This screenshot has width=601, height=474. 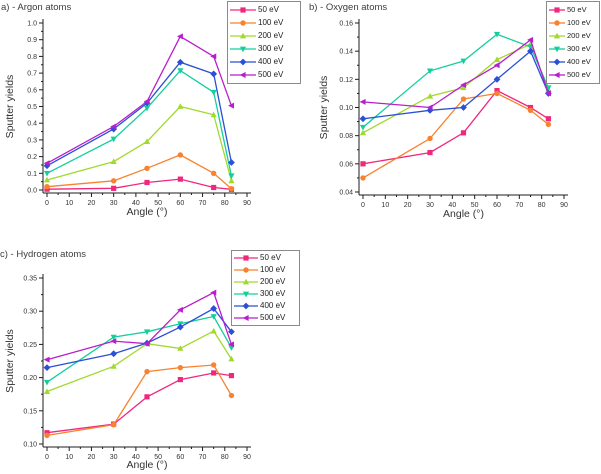 What do you see at coordinates (30, 411) in the screenshot?
I see `y-tick-label: 0.15` at bounding box center [30, 411].